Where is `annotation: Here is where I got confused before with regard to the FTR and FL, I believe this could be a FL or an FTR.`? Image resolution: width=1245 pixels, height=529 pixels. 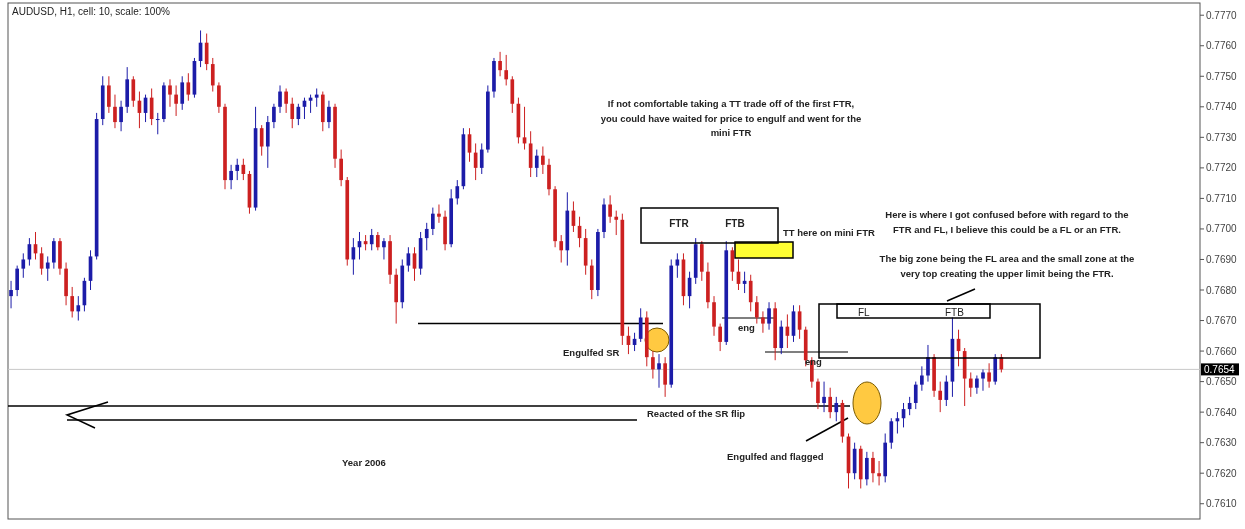 annotation: Here is where I got confused before with regard to the FTR and FL, I believe this could be a FL or an FTR. is located at coordinates (1007, 222).